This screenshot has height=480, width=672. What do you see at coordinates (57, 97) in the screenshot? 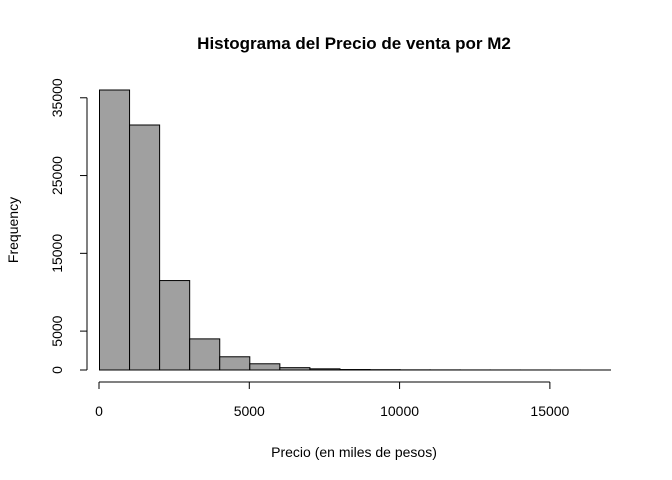
I see `y-tick-label: 35000` at bounding box center [57, 97].